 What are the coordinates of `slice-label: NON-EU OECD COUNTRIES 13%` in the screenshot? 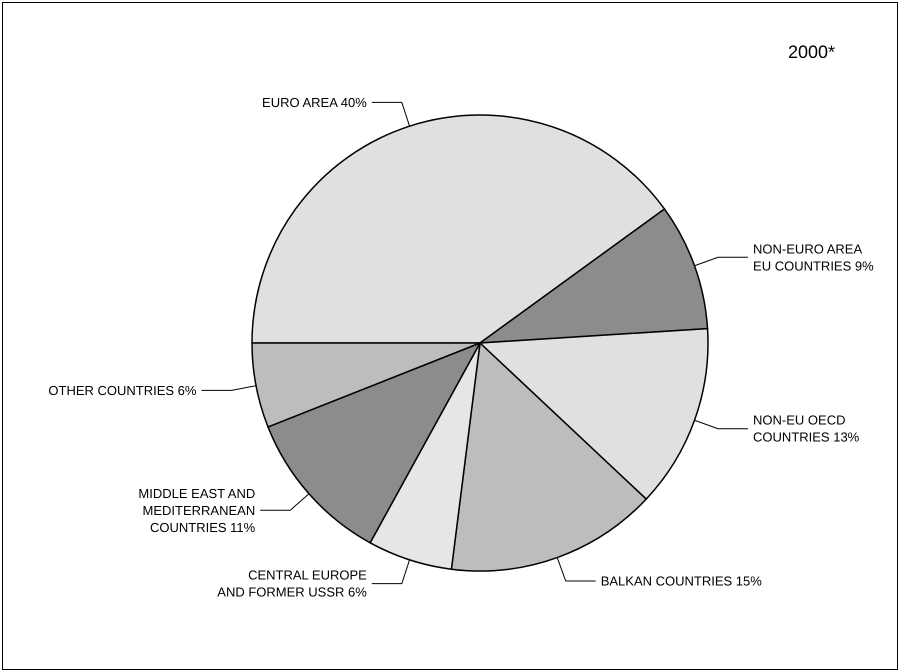 It's located at (806, 428).